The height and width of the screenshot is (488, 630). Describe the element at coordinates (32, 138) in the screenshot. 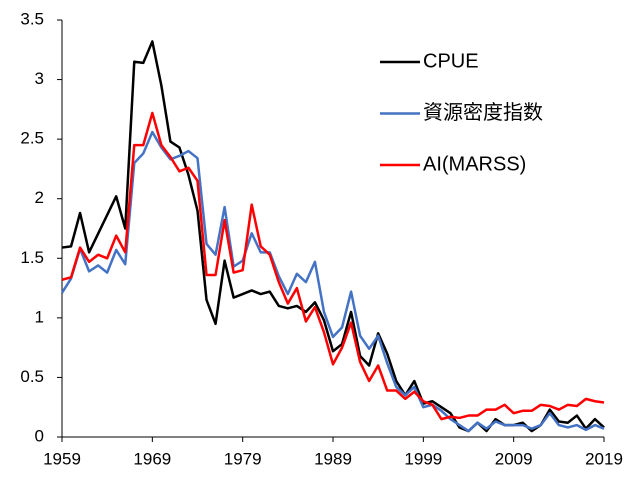

I see `y-tick-label: 2.5` at that location.